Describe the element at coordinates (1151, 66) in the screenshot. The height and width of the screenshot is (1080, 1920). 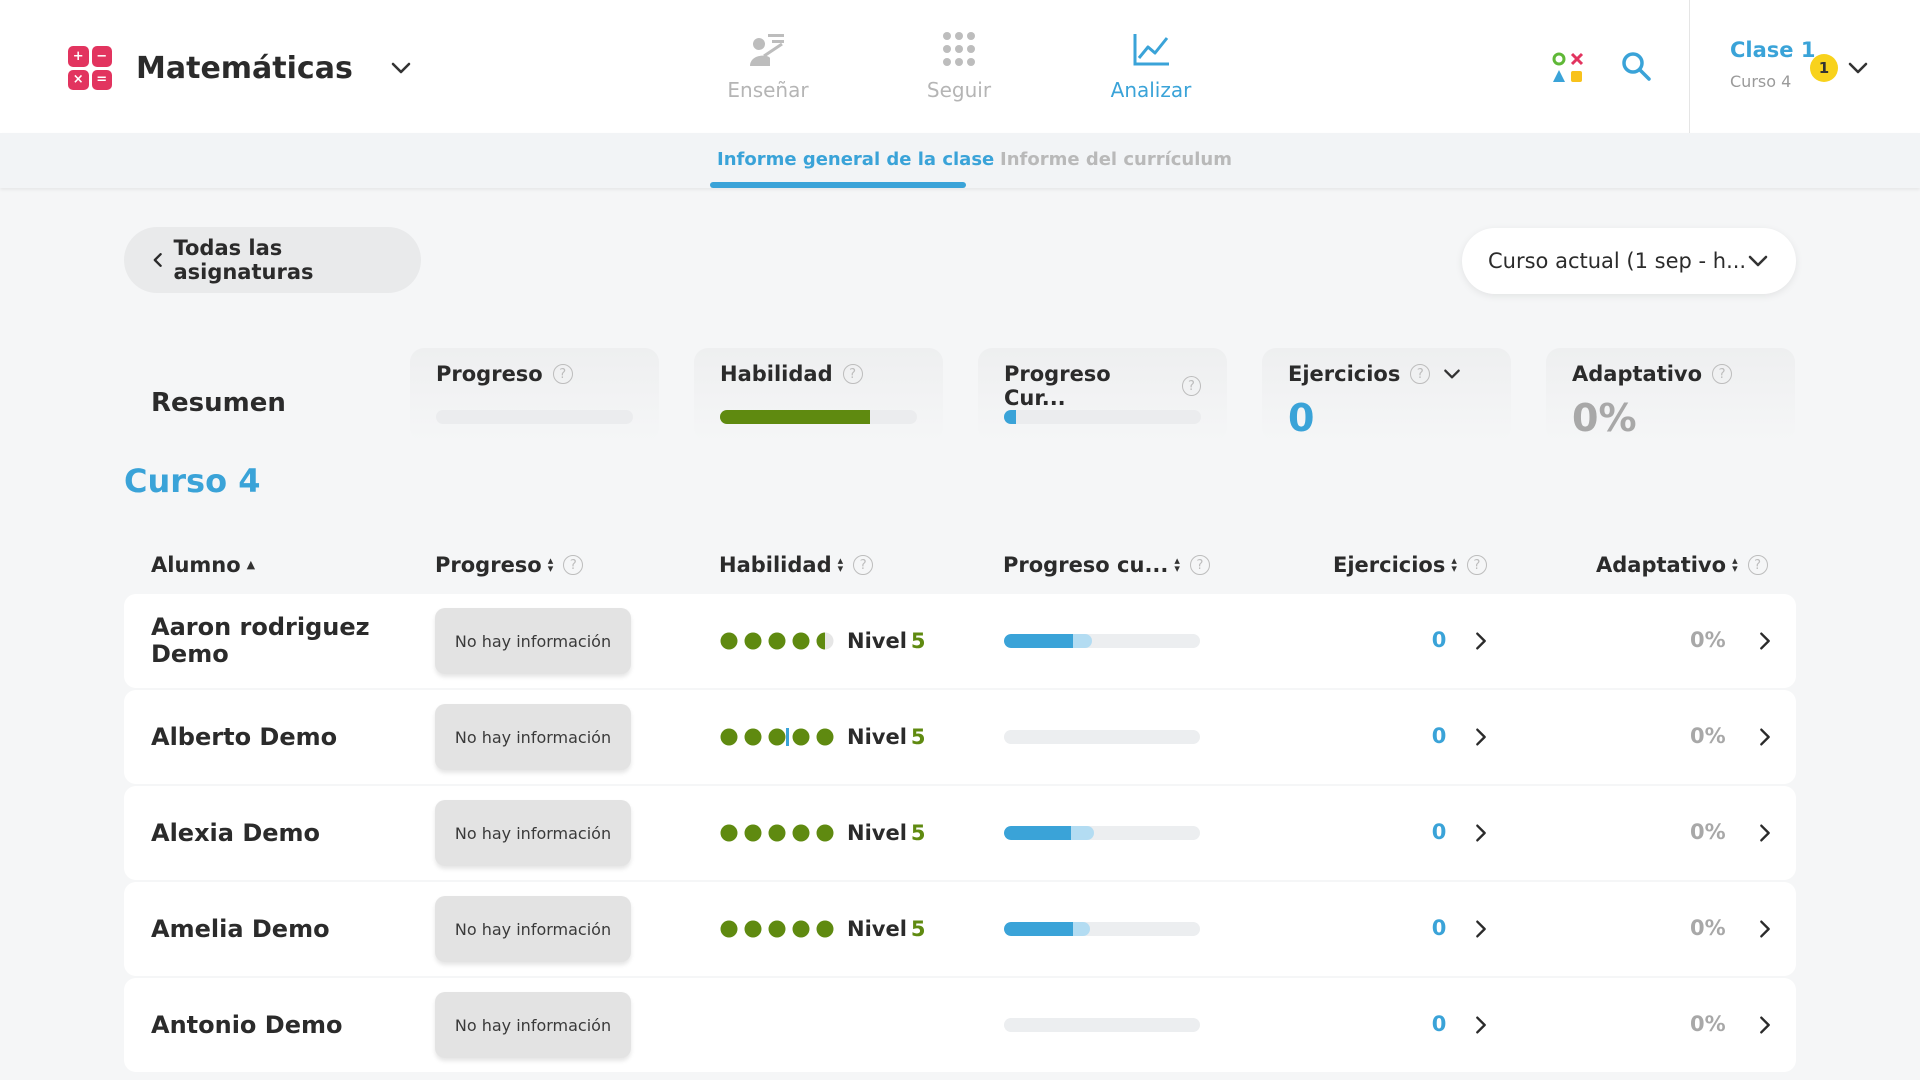
I see `nav-analyze: Analizar` at that location.